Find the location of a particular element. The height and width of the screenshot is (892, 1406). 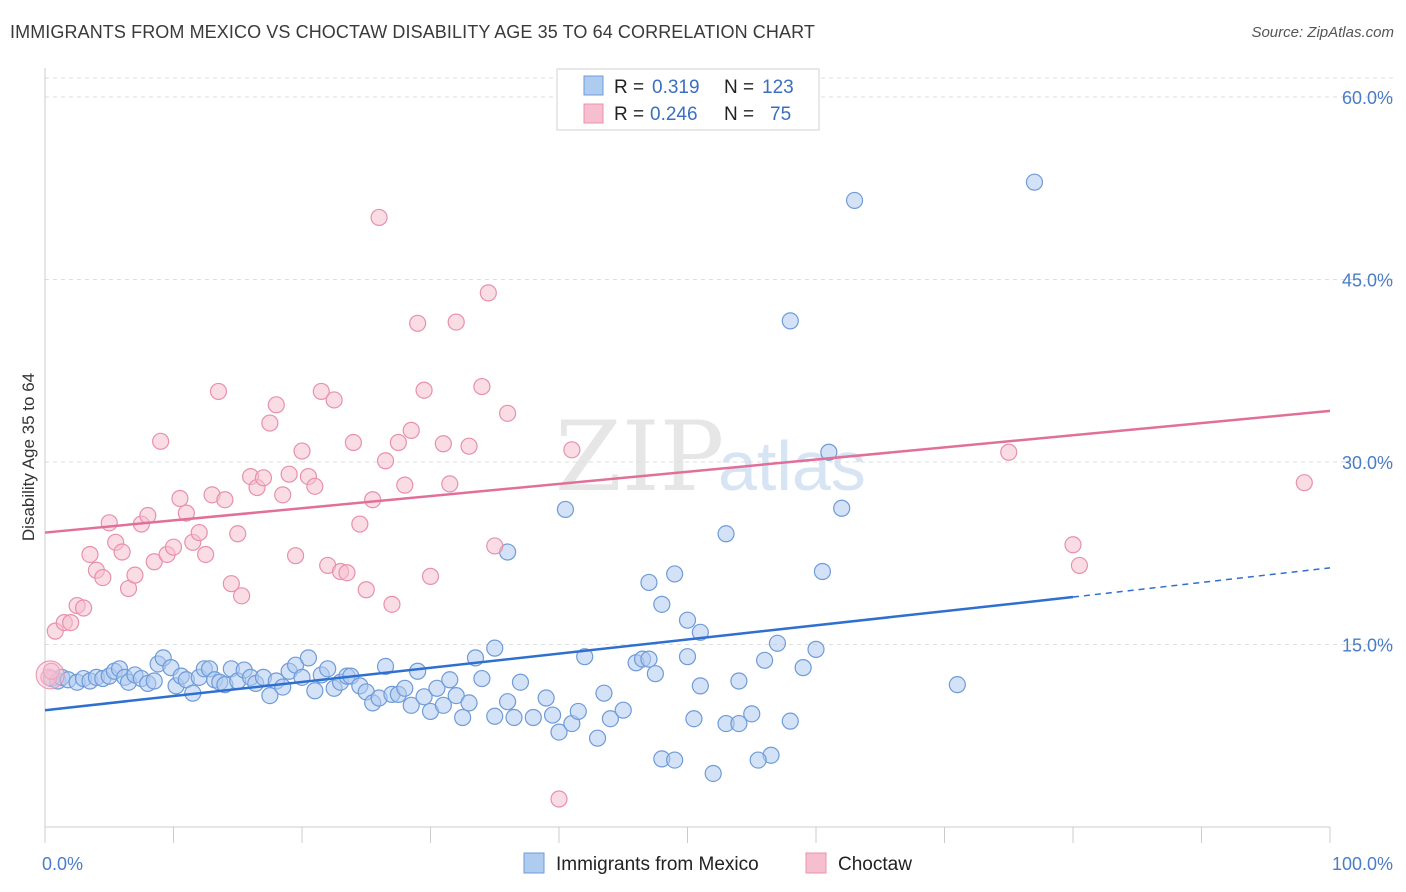

legend-swatch-blue is located at coordinates (593, 85).